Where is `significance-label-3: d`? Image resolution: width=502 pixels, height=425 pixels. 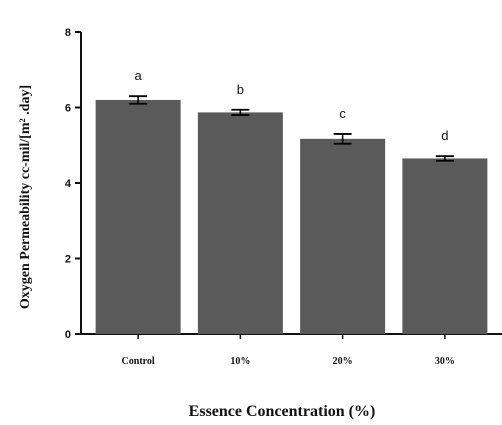
significance-label-3: d is located at coordinates (444, 135).